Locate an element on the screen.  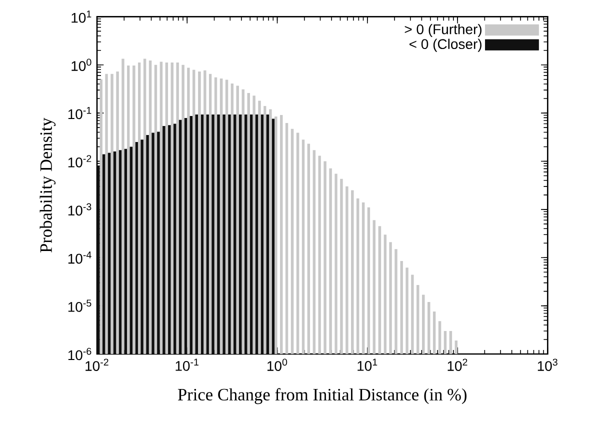
y-tick-label: 10$^{-3}$ is located at coordinates (80, 209).